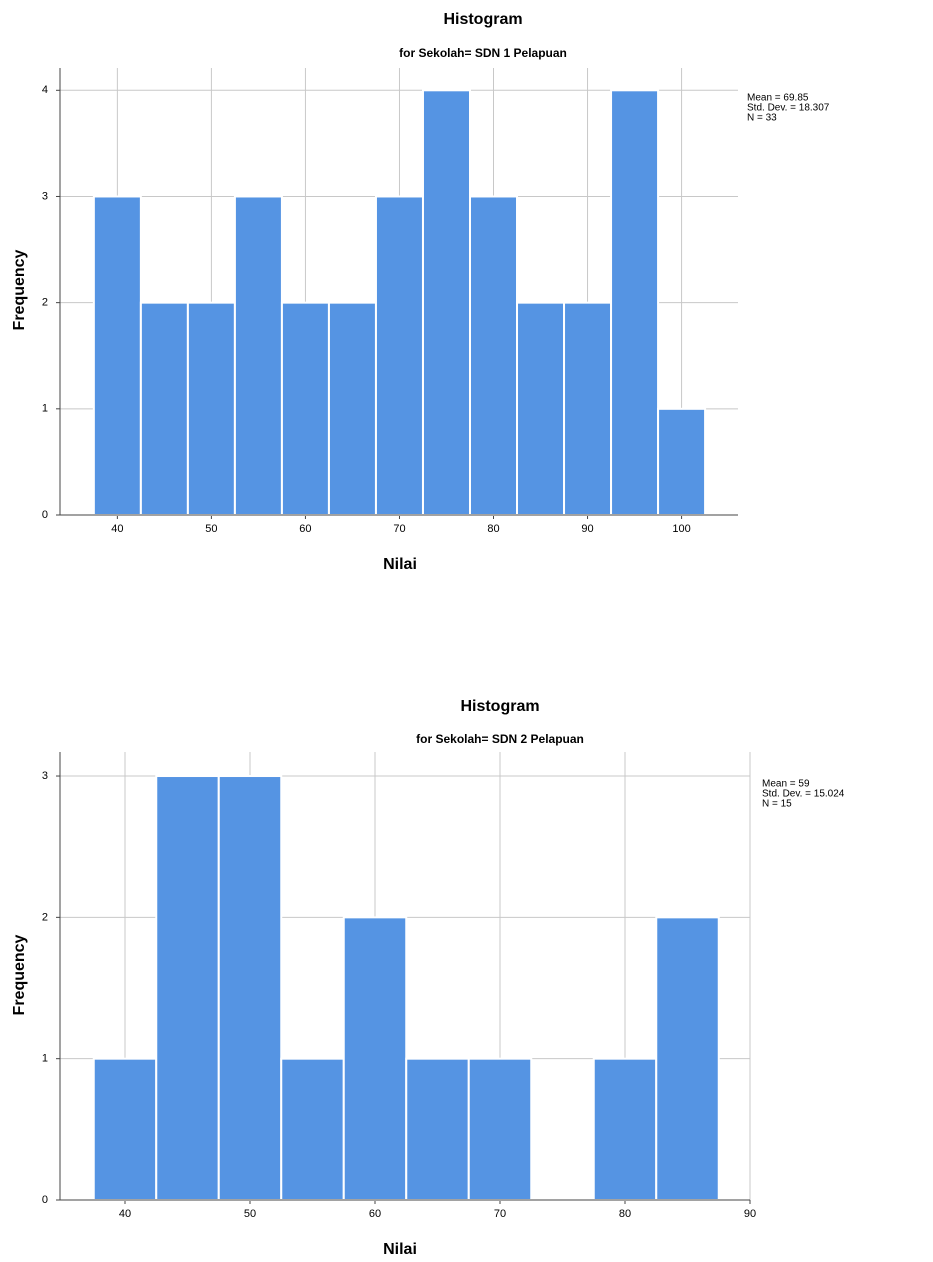 The height and width of the screenshot is (1262, 933). What do you see at coordinates (803, 794) in the screenshot?
I see `stat-annotation: Std. Dev. = 15.024` at bounding box center [803, 794].